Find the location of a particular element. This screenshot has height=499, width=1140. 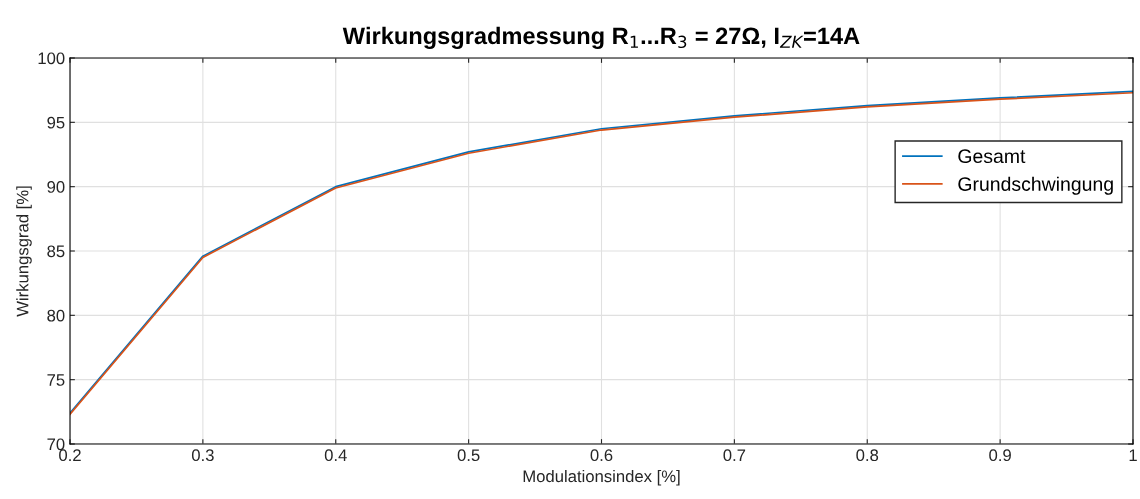

y-tick-label: 85 is located at coordinates (56, 251).